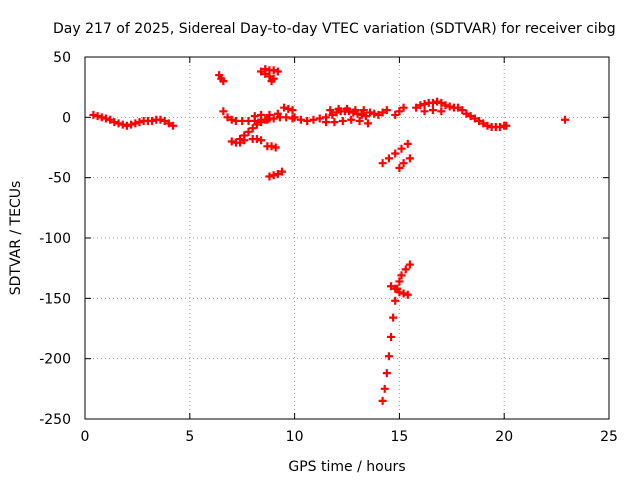  Describe the element at coordinates (55, 420) in the screenshot. I see `y-tick-label: -250` at that location.